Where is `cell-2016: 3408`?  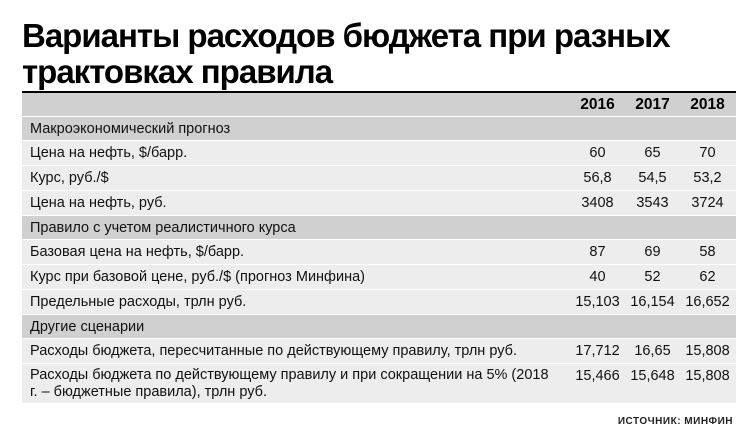 cell-2016: 3408 is located at coordinates (597, 203).